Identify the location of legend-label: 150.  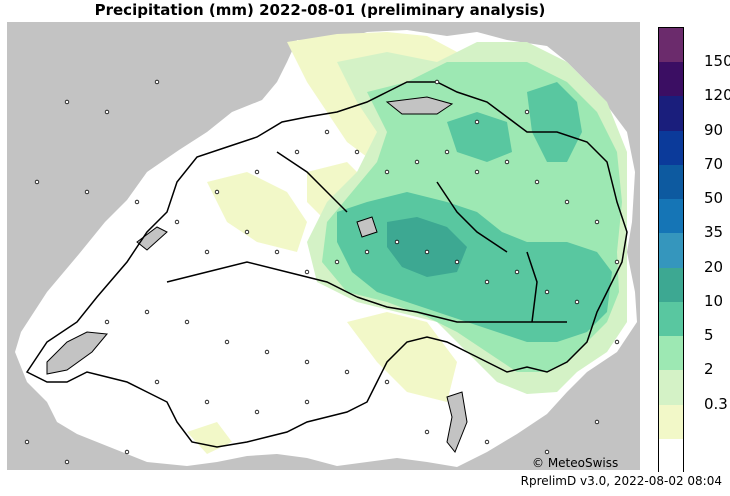
(717, 61).